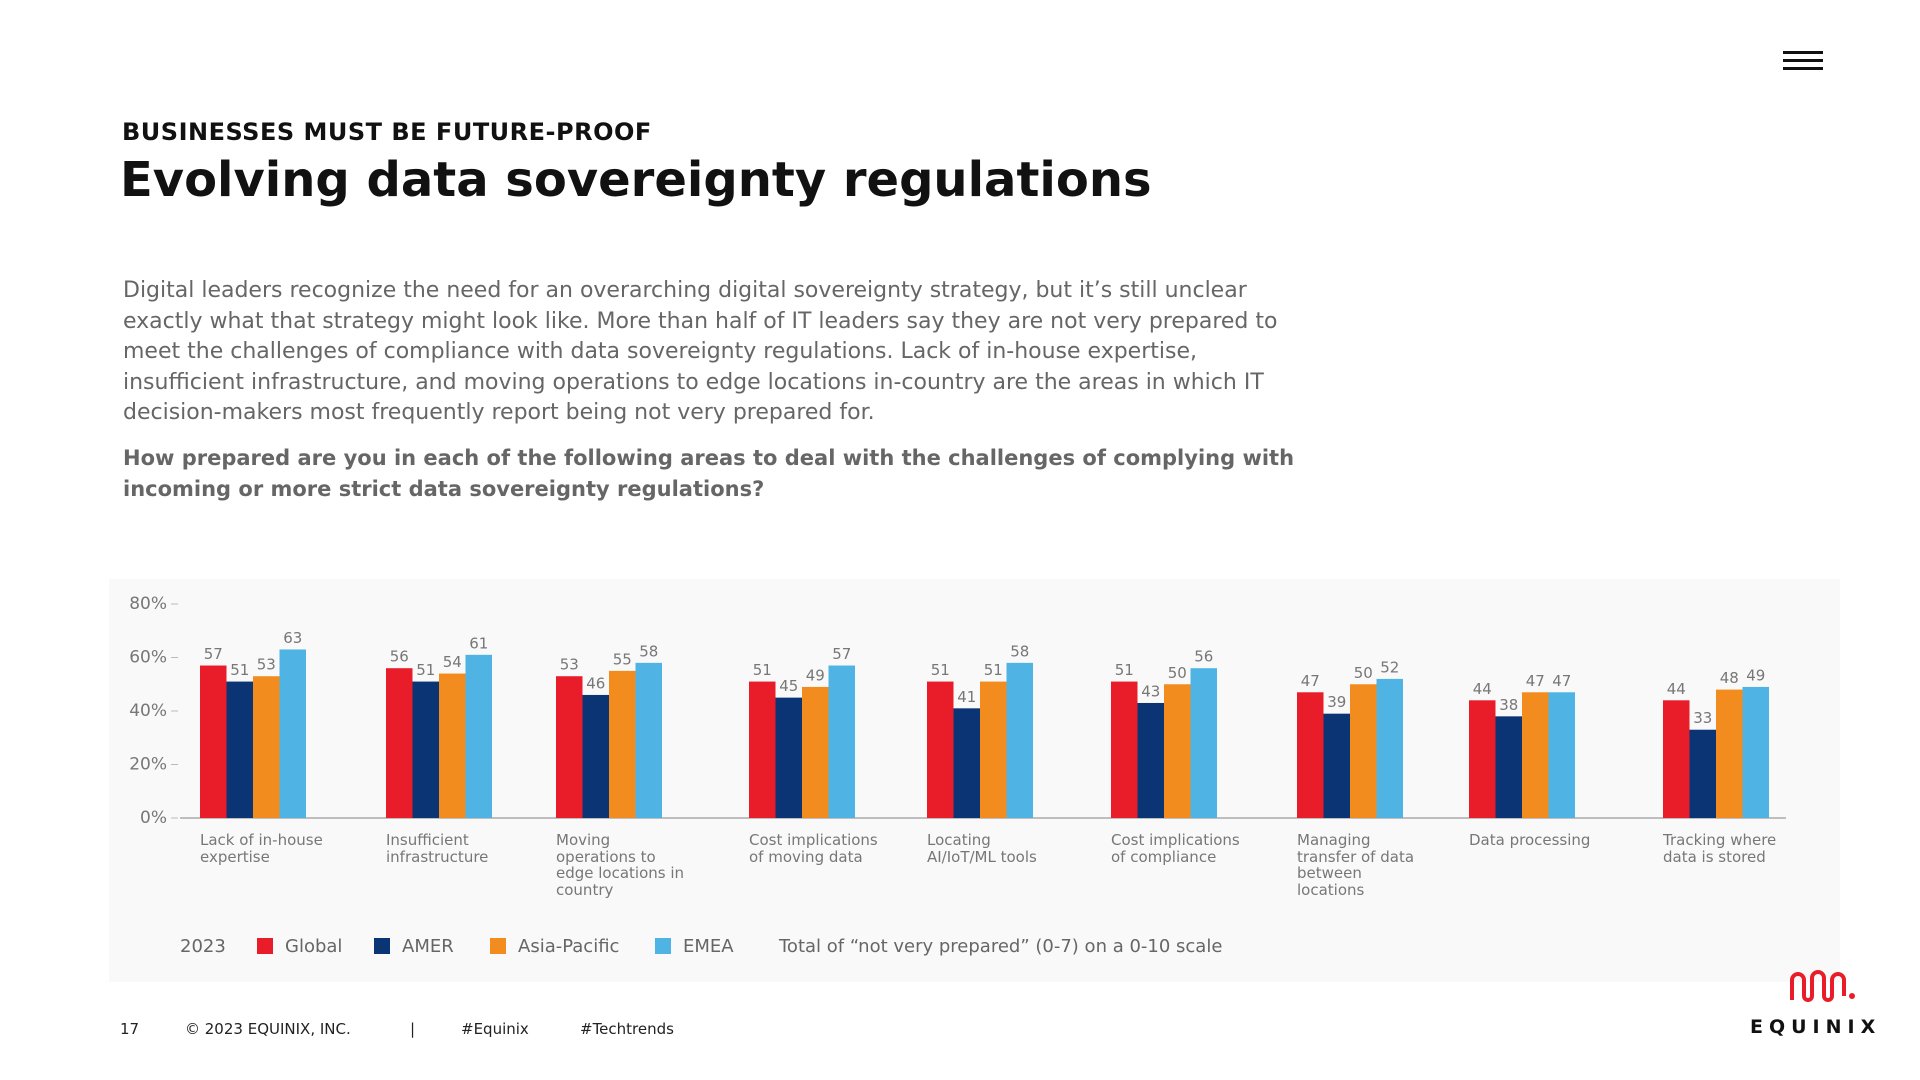  I want to click on legend-label: Global, so click(314, 946).